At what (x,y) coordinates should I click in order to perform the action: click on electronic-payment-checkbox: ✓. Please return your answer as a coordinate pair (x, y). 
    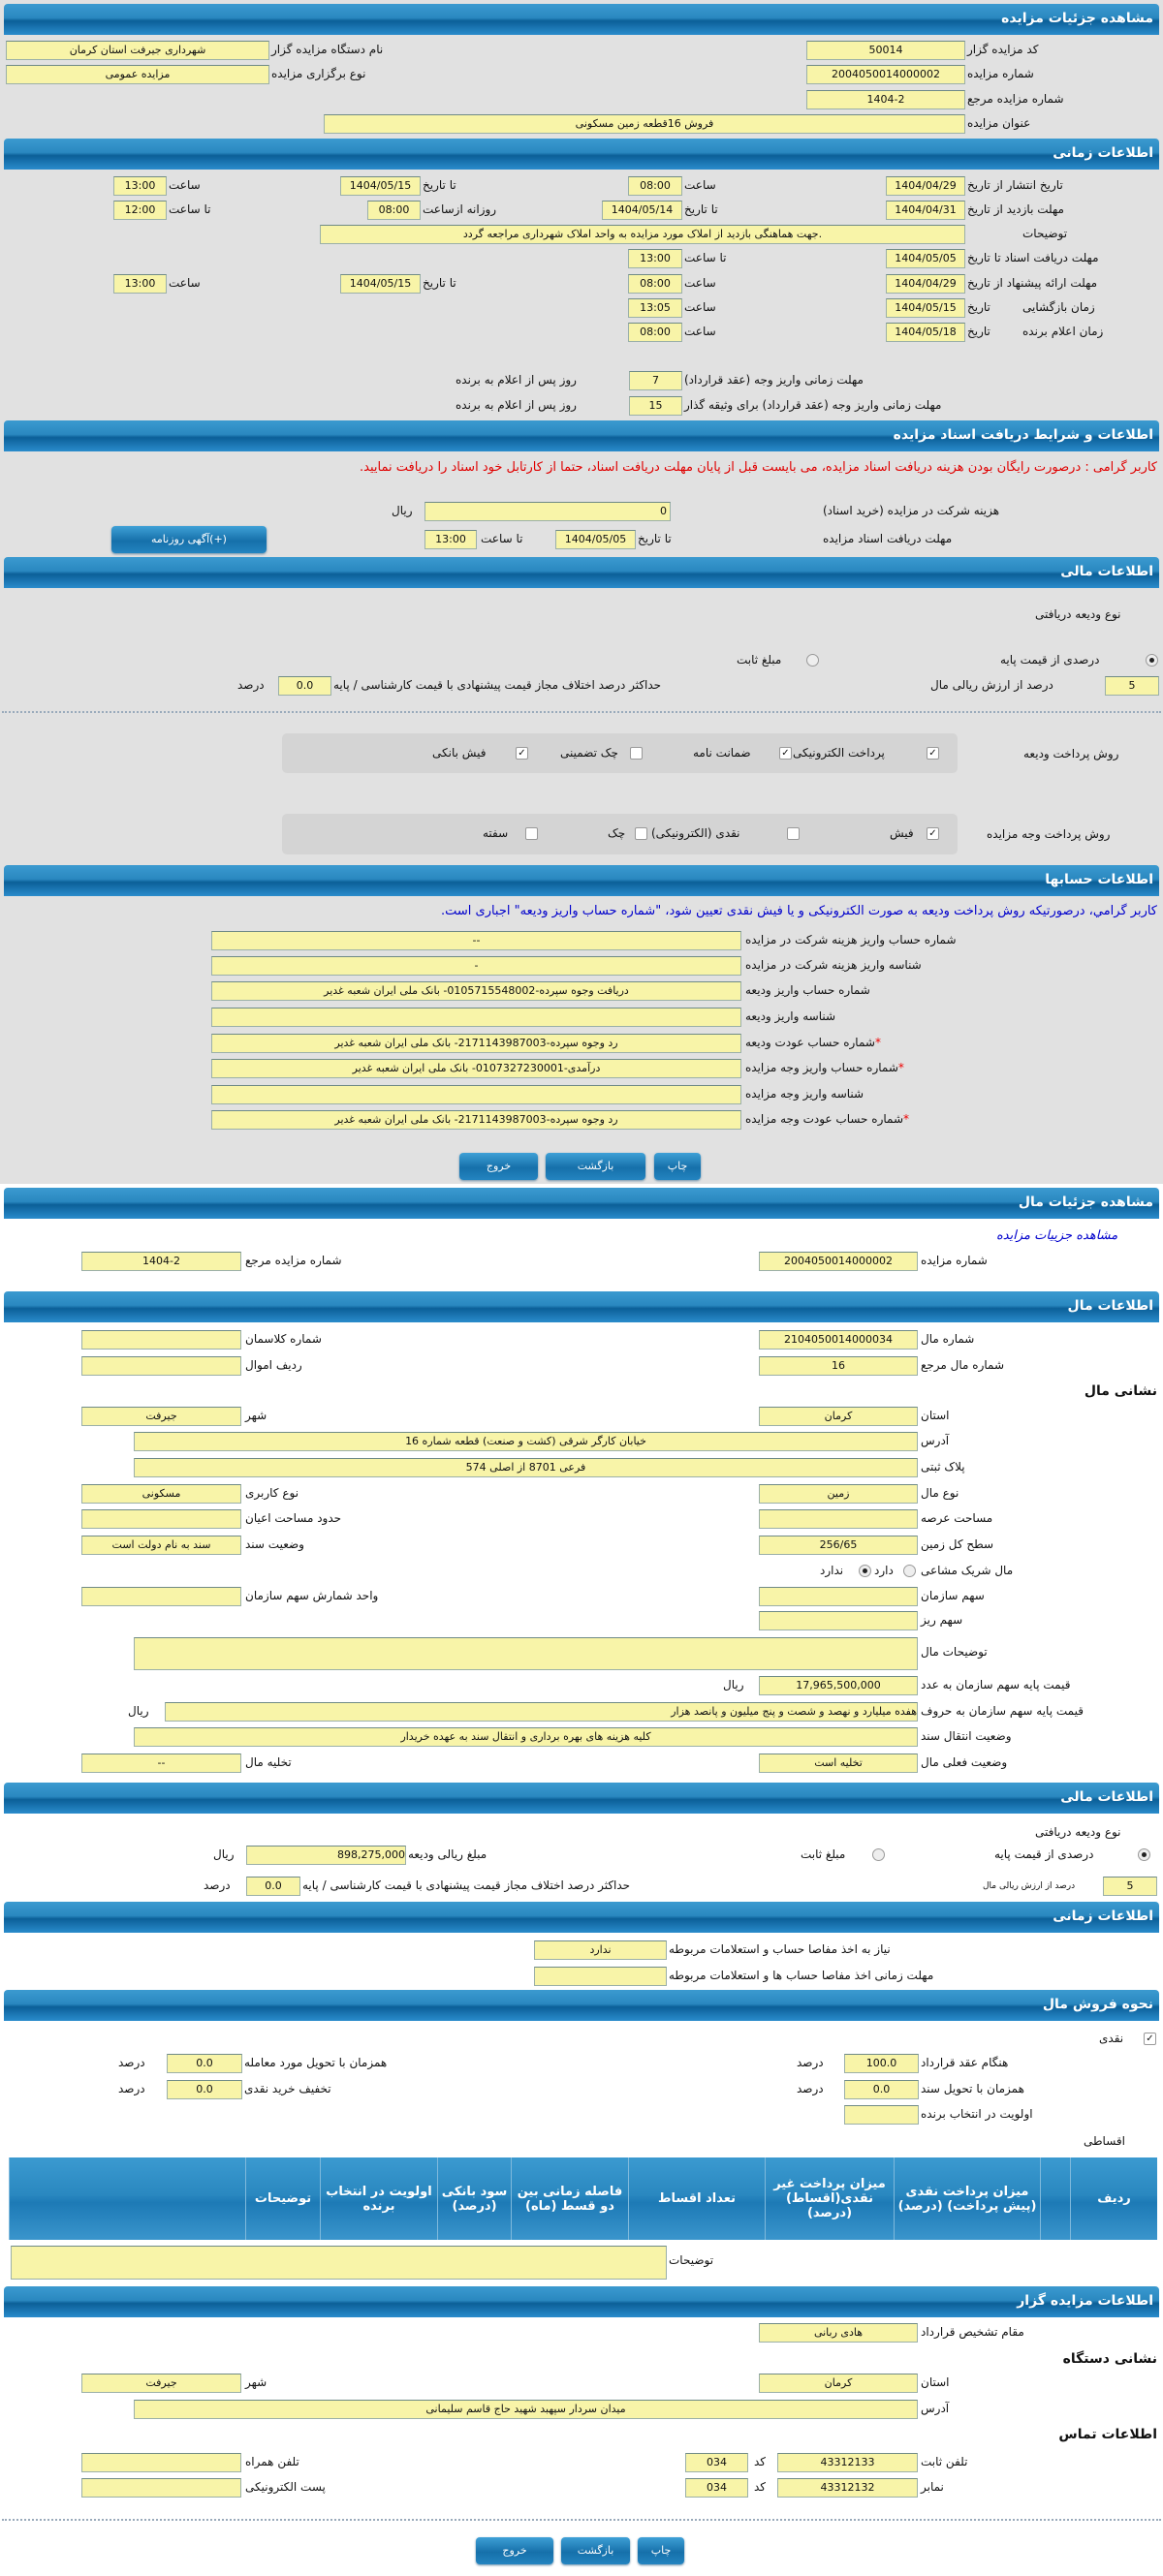
    Looking at the image, I should click on (933, 753).